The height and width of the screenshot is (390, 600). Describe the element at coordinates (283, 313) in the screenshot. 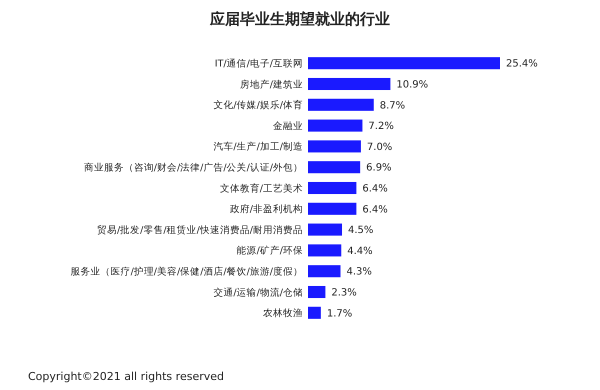

I see `y-tick-label: 农林牧渔` at that location.